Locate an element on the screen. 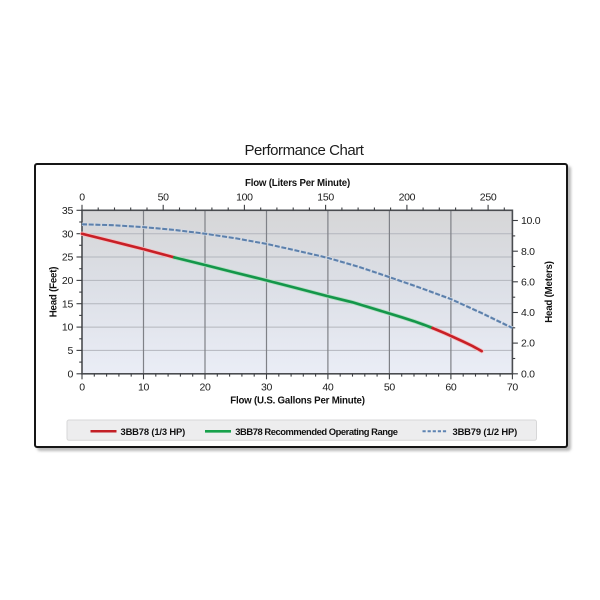 The width and height of the screenshot is (600, 600). svg-text: Flow (Liters Per Minute) is located at coordinates (297, 183).